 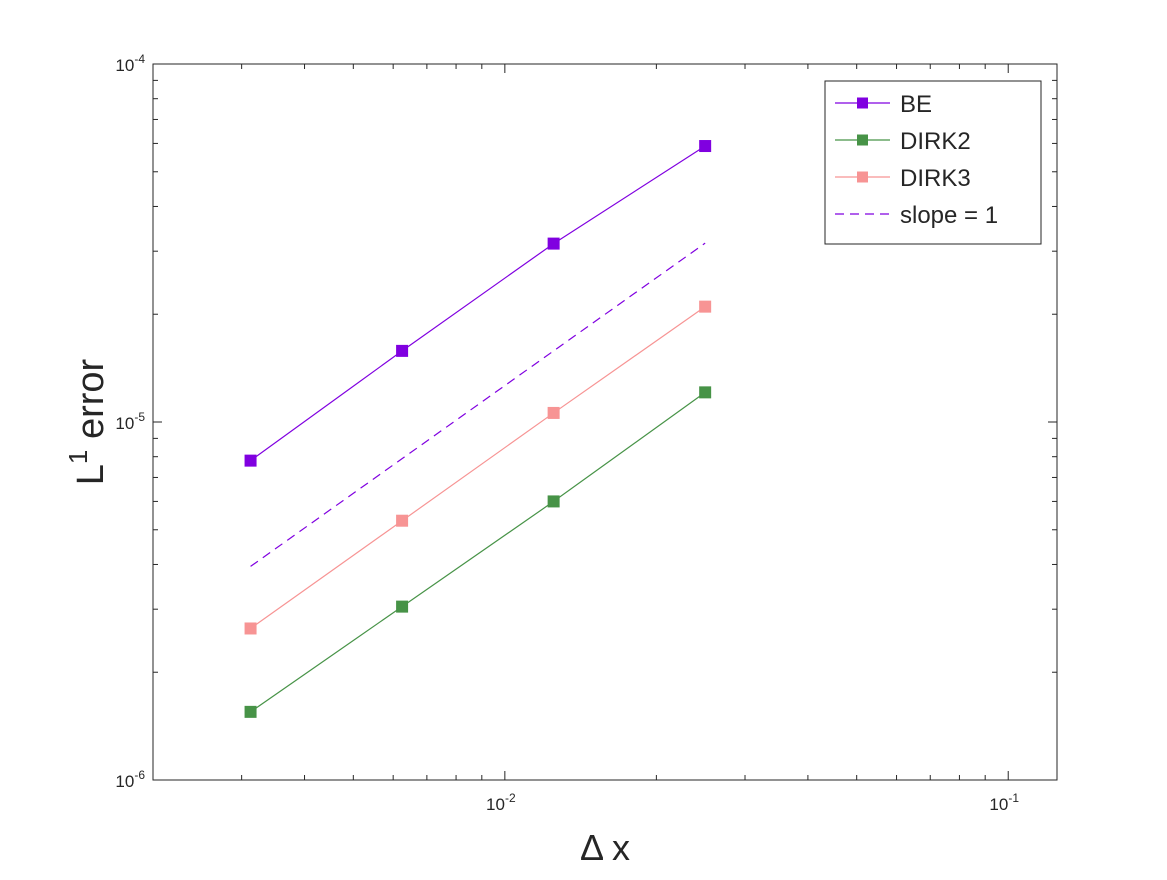 I want to click on series-line-dirk2, so click(x=478, y=552).